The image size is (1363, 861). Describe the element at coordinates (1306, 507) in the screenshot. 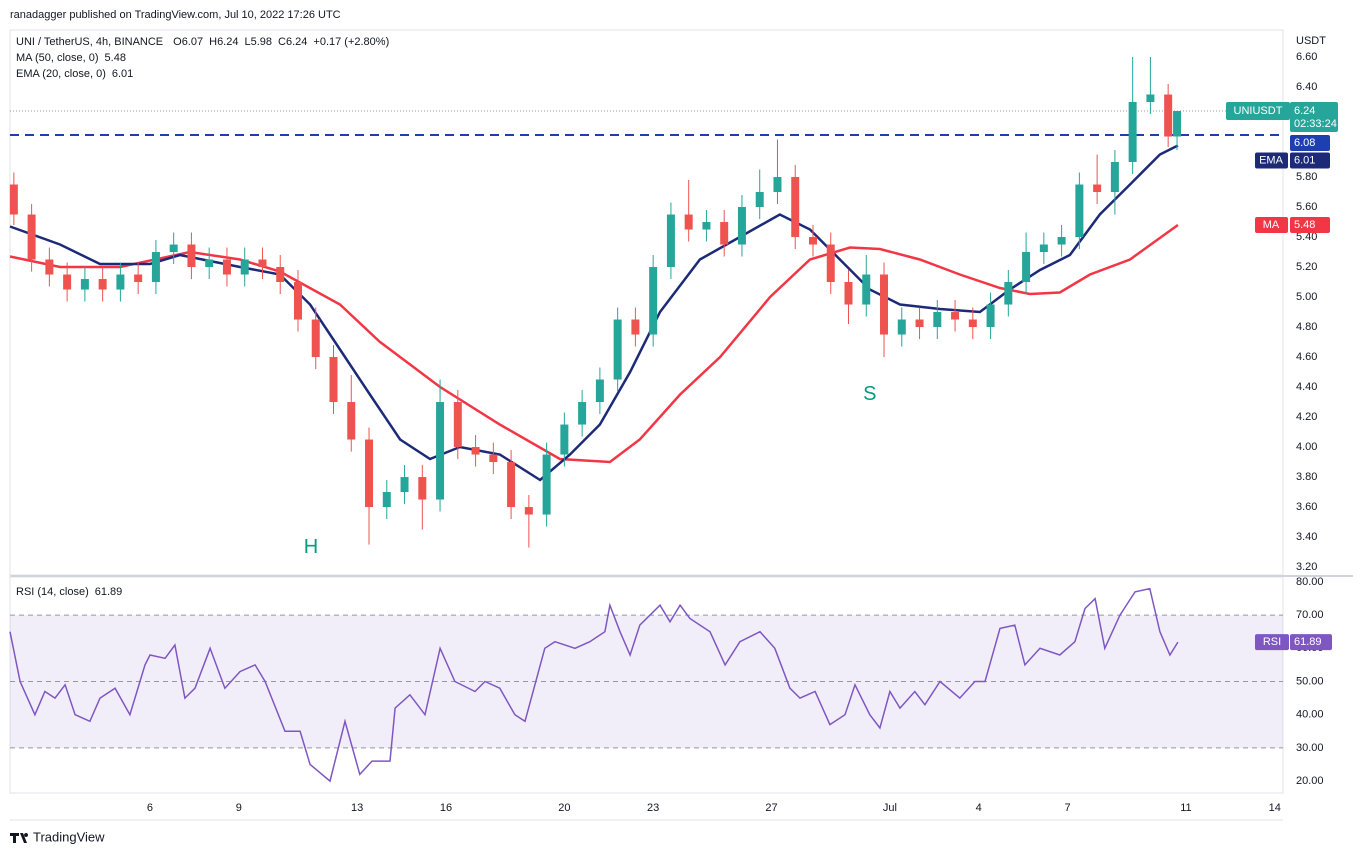

I see `y-tick-label: 3.60` at that location.